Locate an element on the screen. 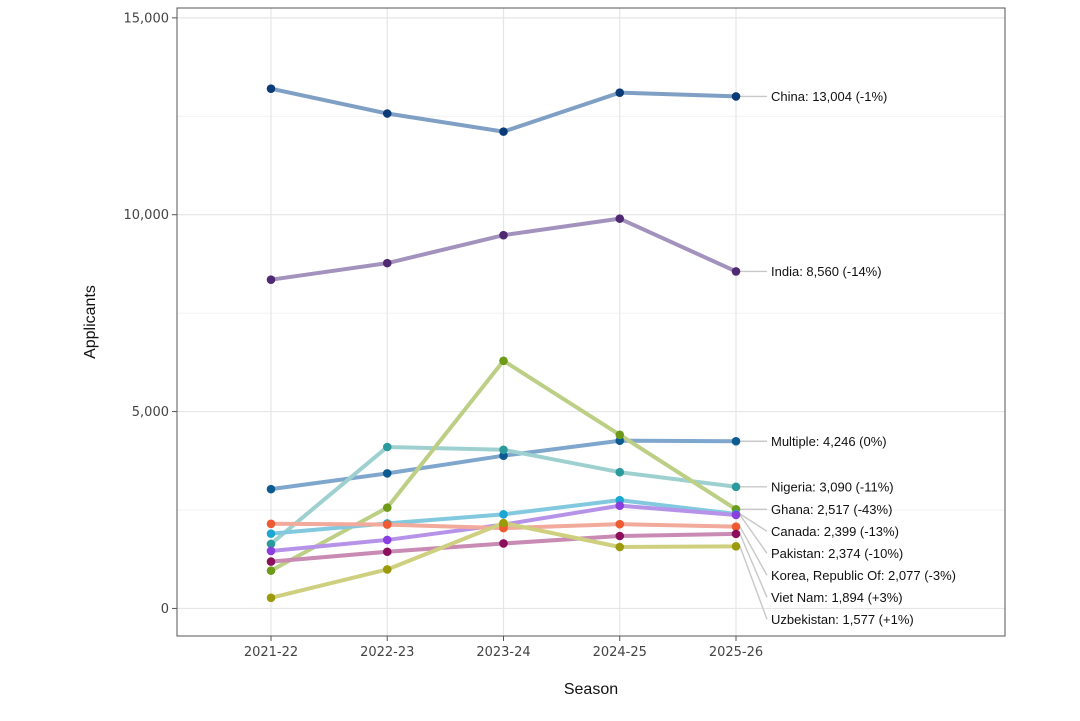 The width and height of the screenshot is (1080, 721). x-tick-label: 2025-26 is located at coordinates (736, 652).